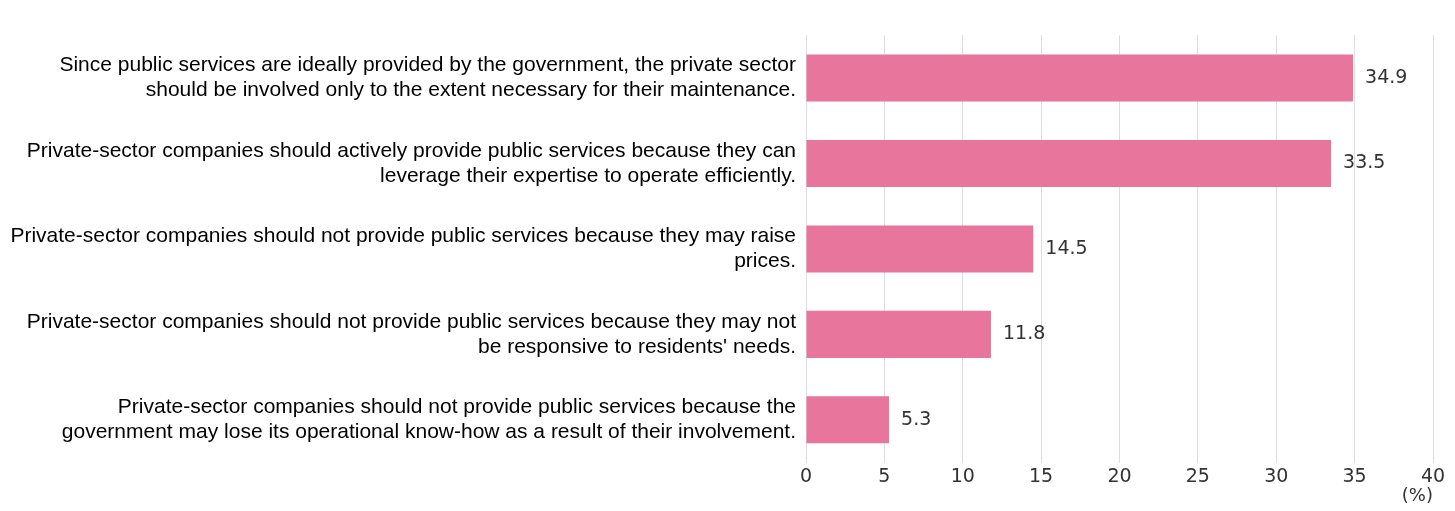 The height and width of the screenshot is (511, 1455). I want to click on y-tick-label: Since public services are ideally provided by the government, the private sector should be involved only to the extent necessary for their maintenance., so click(427, 76).